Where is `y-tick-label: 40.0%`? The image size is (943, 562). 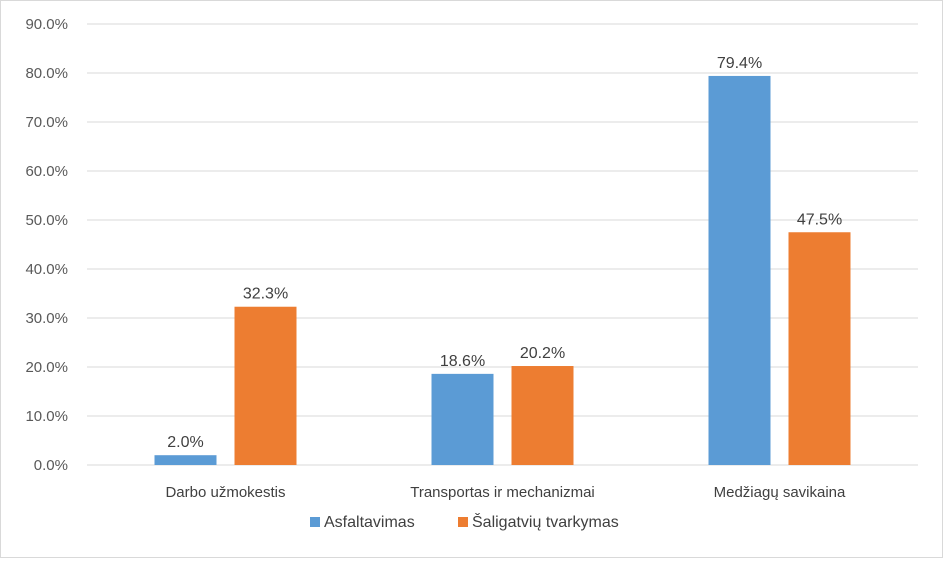 y-tick-label: 40.0% is located at coordinates (46, 269).